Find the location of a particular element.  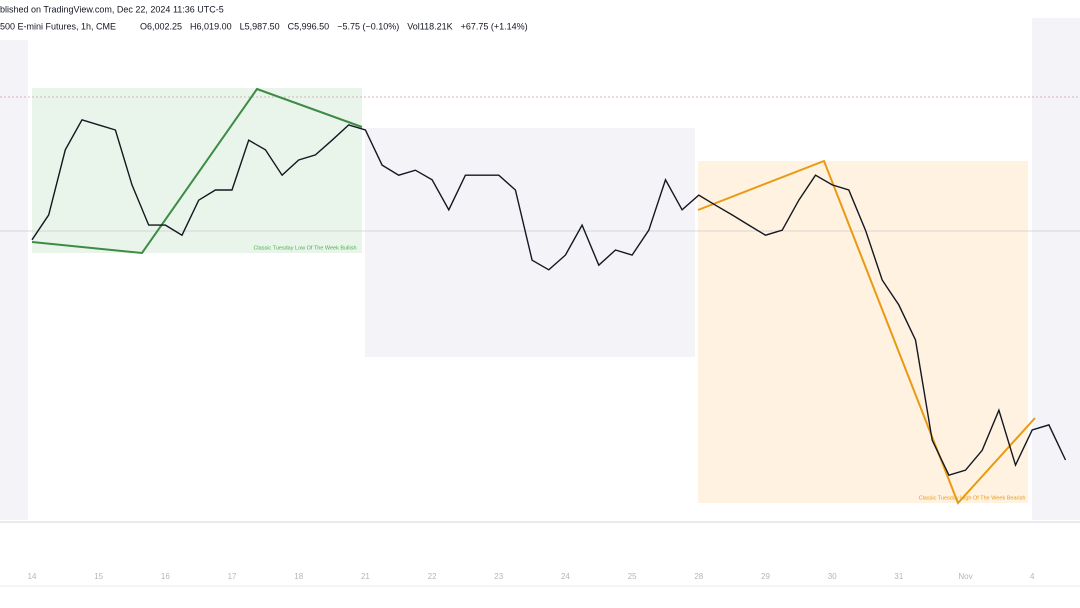

symbol-text: 500 E-mini Futures, 1h, CME is located at coordinates (58, 26).